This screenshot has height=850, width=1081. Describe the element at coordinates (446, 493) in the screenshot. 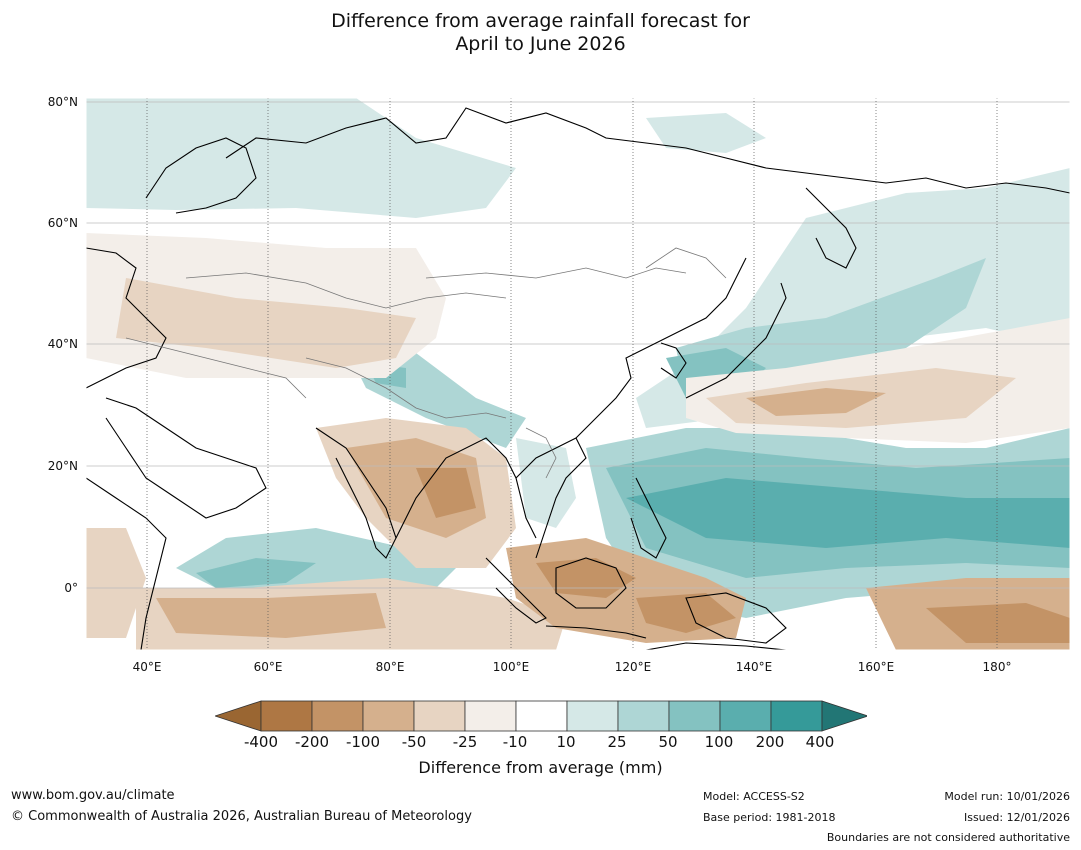

I see `dry-region-bay-bengal-core` at that location.